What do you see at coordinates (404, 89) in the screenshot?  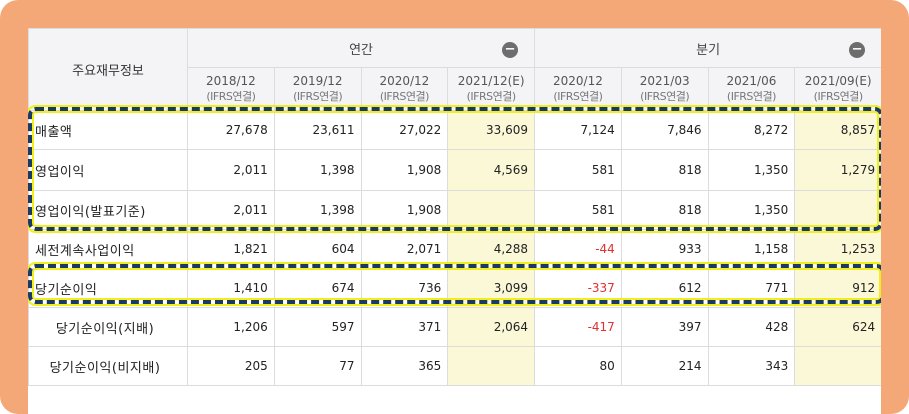 I see `period-header-2: 2020/12 (IFRS연결)` at bounding box center [404, 89].